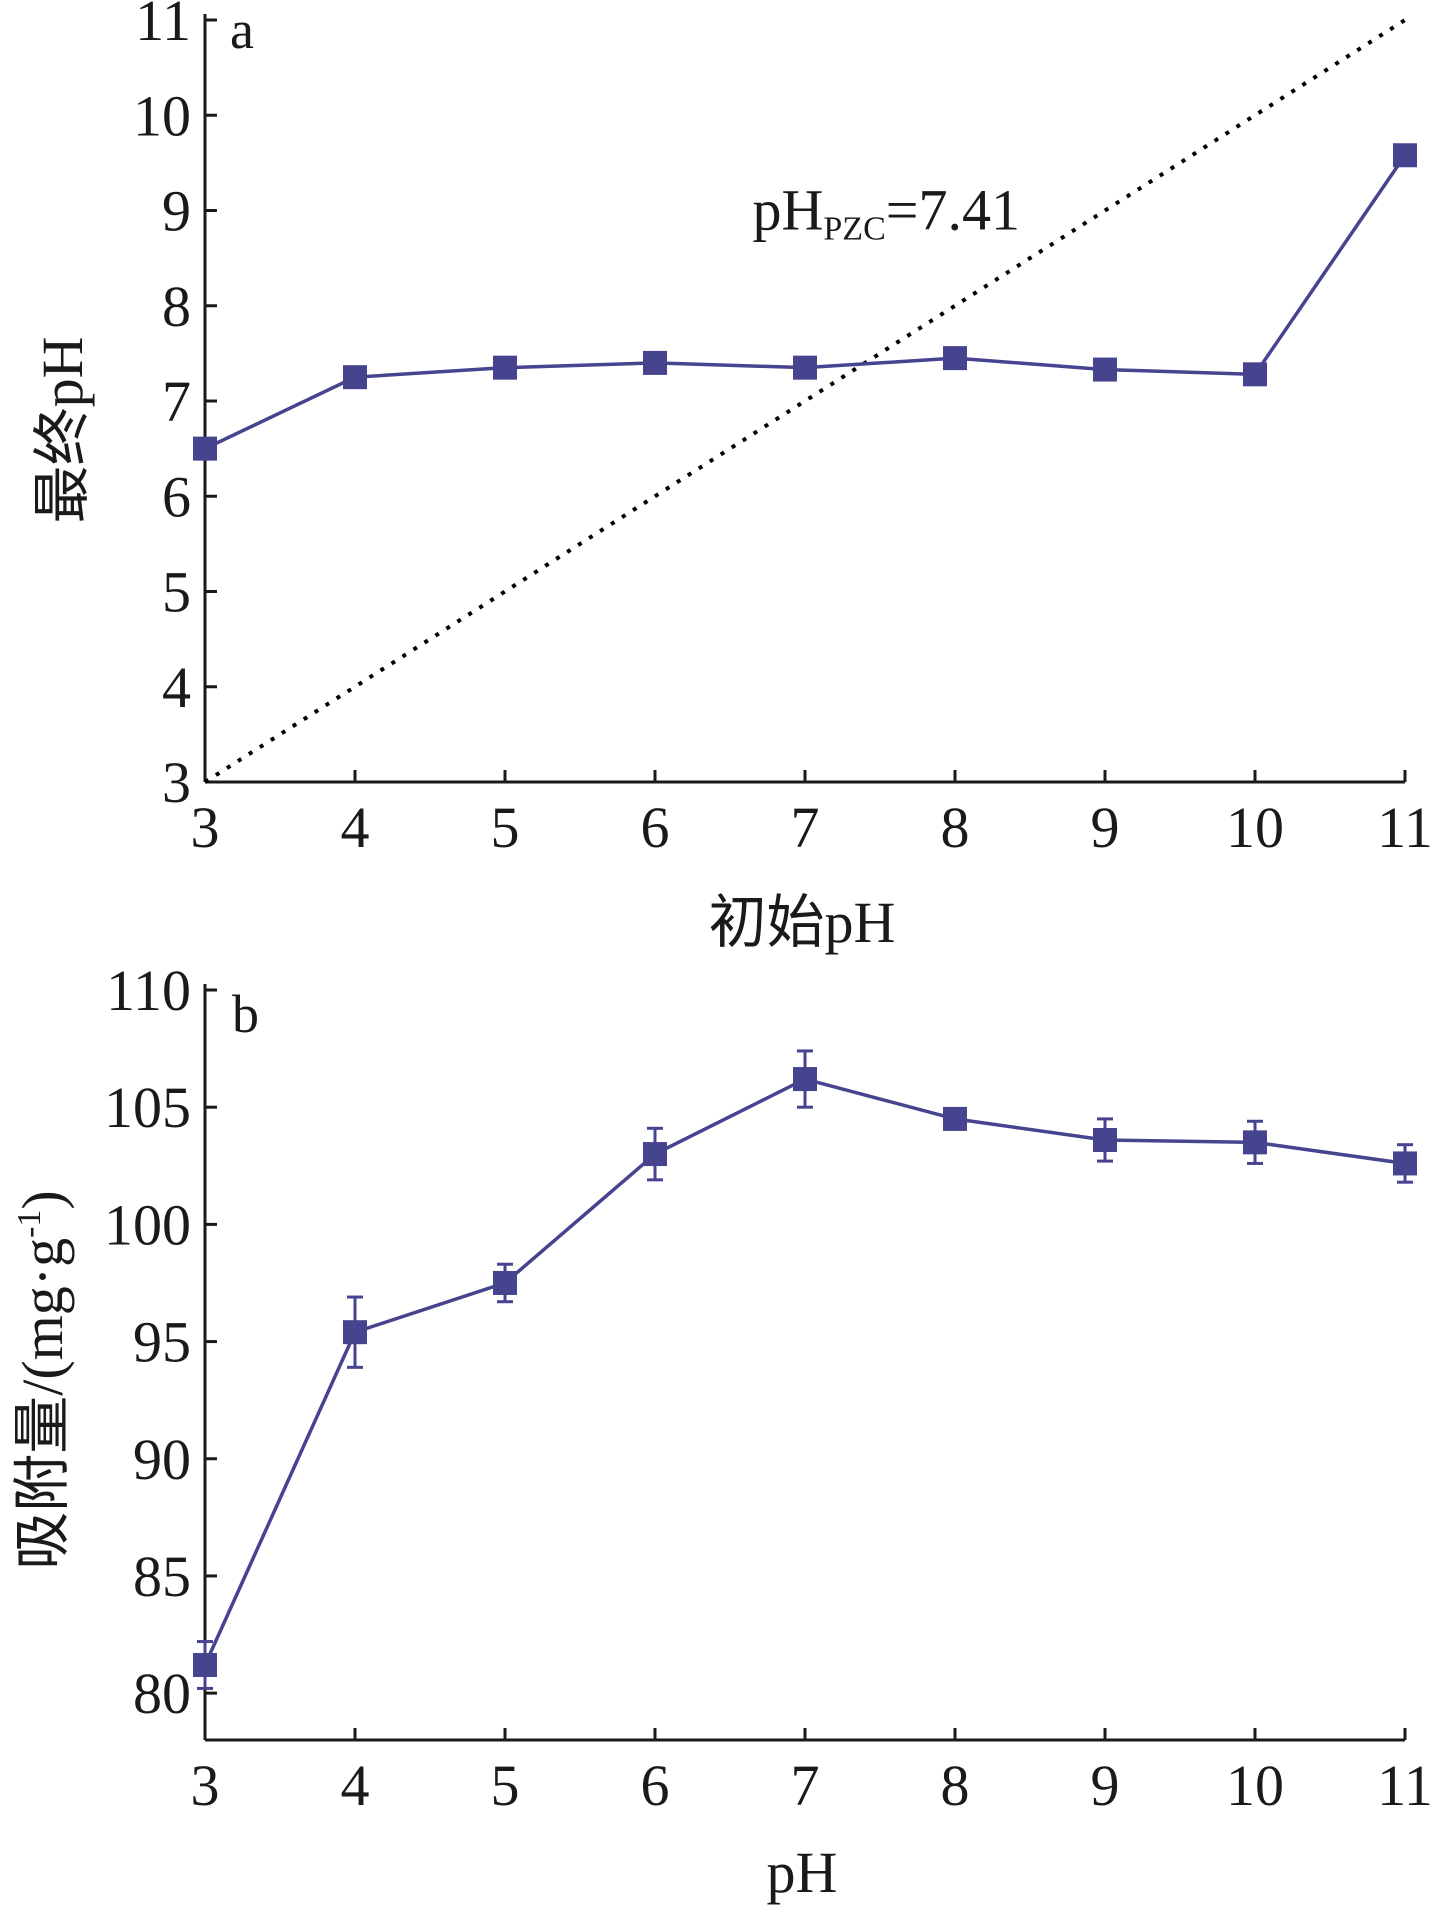 The image size is (1441, 1913). What do you see at coordinates (162, 115) in the screenshot?
I see `y-tick-label: 10` at bounding box center [162, 115].